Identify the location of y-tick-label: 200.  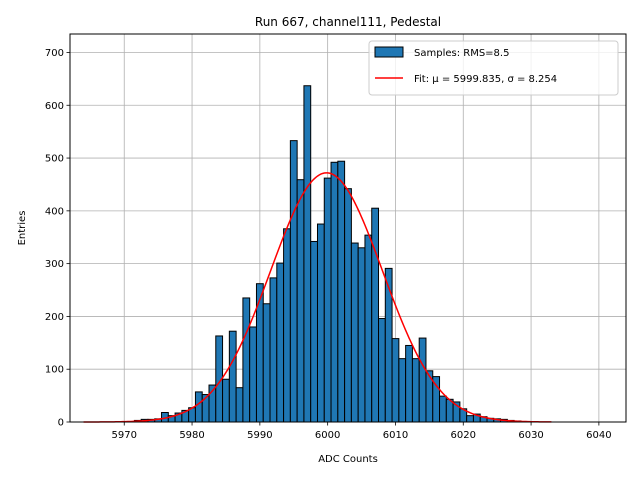
(54, 317).